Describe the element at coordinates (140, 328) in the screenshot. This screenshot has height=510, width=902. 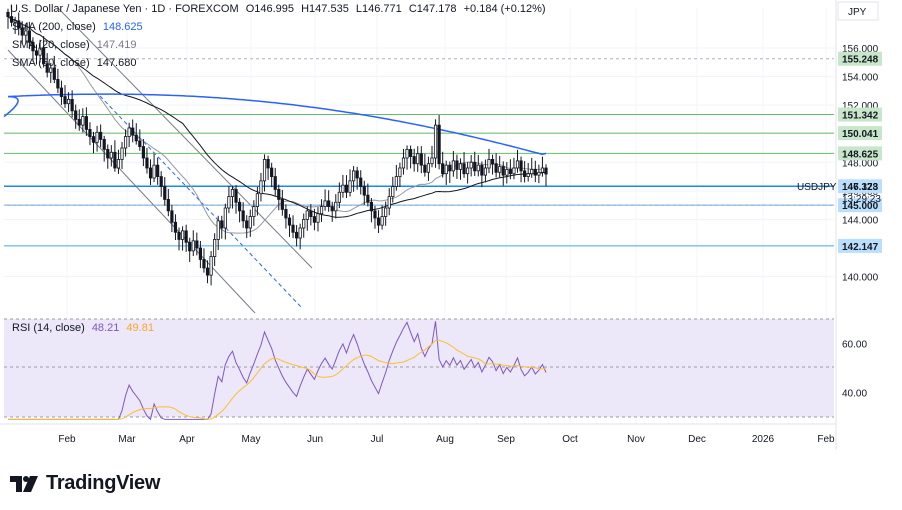
I see `rsi-ma-value: 49.81` at that location.